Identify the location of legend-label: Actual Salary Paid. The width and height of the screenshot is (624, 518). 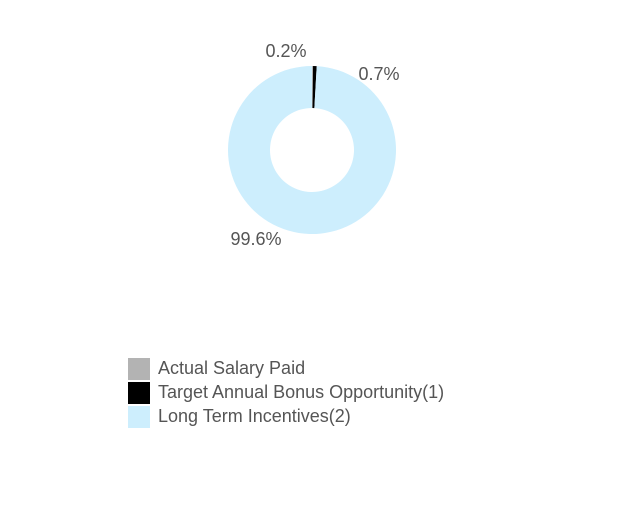
(231, 368).